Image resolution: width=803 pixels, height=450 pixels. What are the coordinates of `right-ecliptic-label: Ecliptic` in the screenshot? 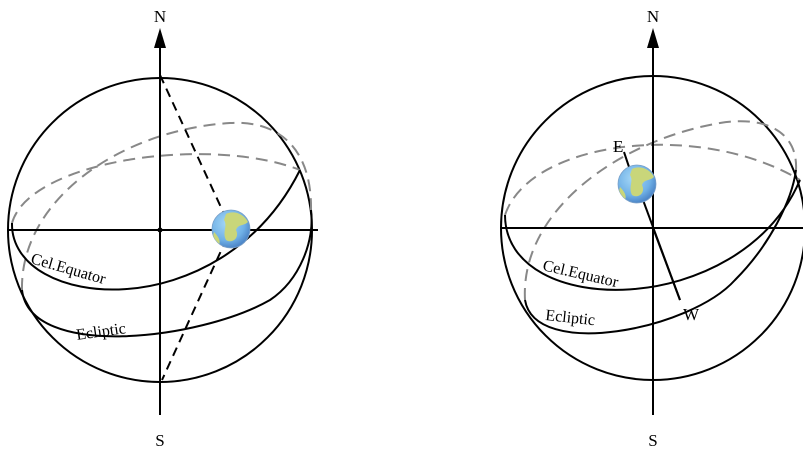 It's located at (570, 318).